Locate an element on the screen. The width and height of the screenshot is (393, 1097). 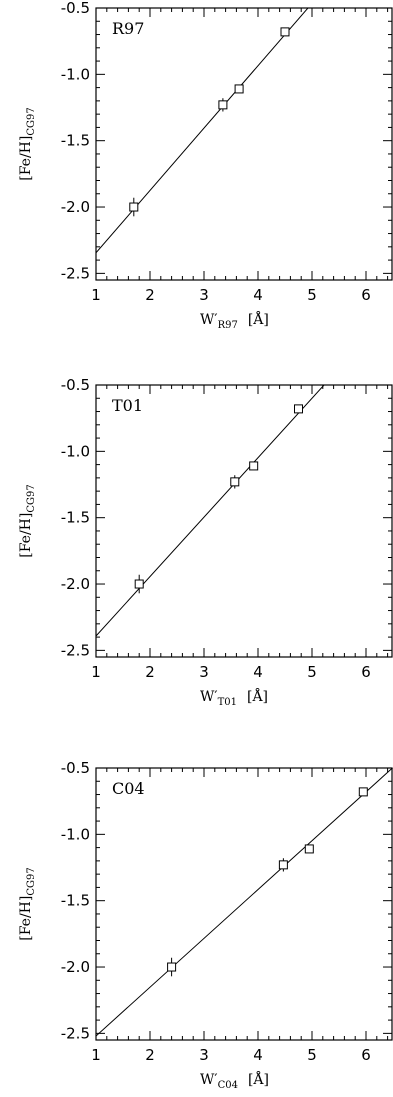
panel-label: R97 is located at coordinates (128, 28).